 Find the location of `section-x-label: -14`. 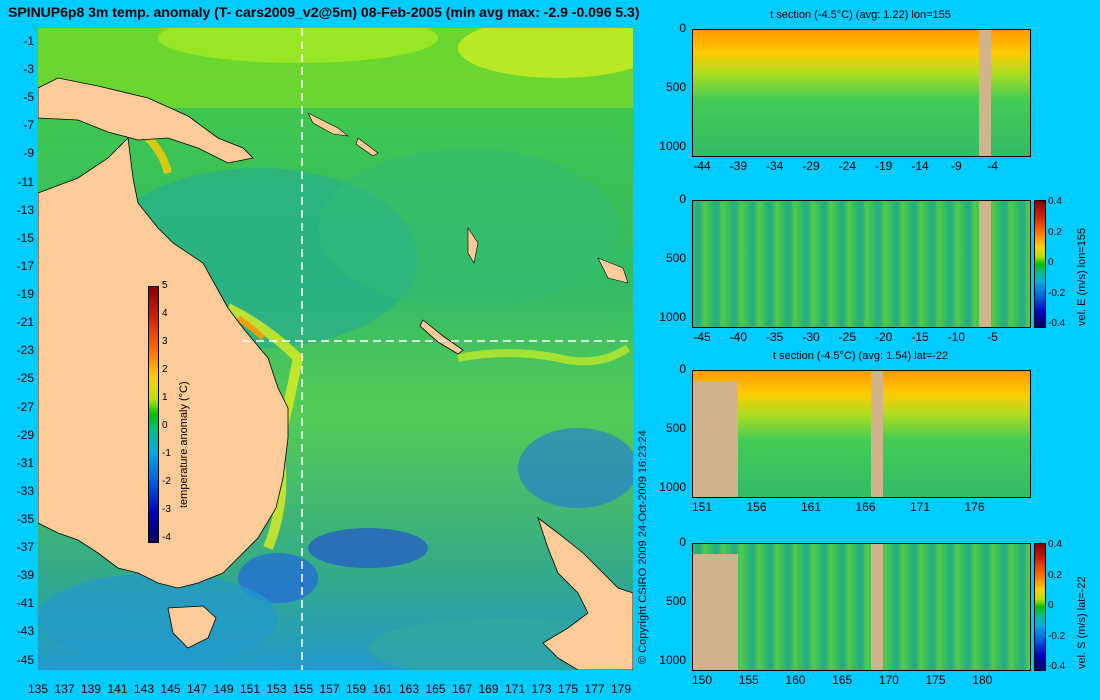

section-x-label: -14 is located at coordinates (920, 166).